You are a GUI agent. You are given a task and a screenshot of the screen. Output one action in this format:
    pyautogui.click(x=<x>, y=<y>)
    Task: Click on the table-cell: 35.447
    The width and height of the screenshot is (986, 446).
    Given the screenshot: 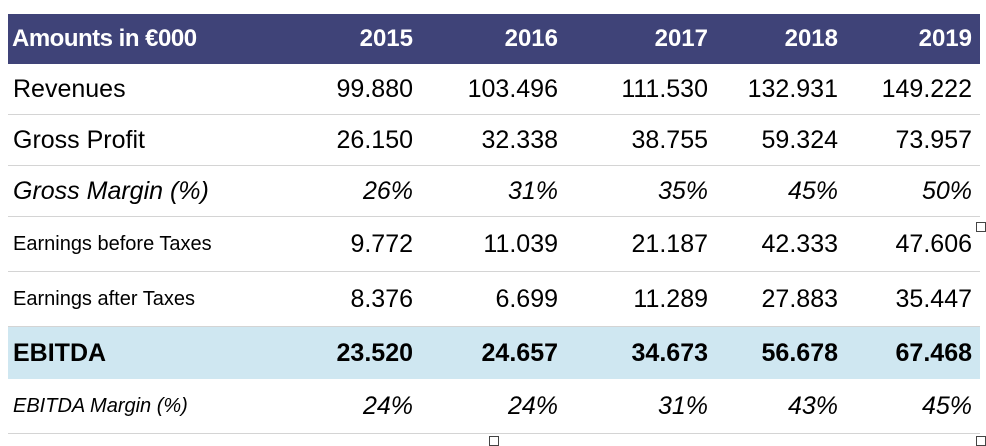 What is the action you would take?
    pyautogui.click(x=933, y=298)
    